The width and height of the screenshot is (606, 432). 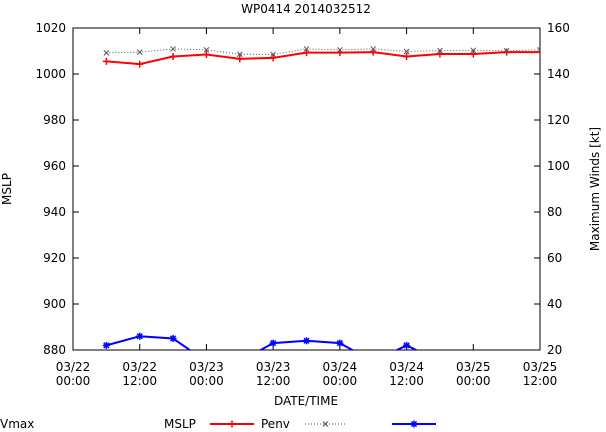 What do you see at coordinates (54, 120) in the screenshot?
I see `y-tick-label: 980` at bounding box center [54, 120].